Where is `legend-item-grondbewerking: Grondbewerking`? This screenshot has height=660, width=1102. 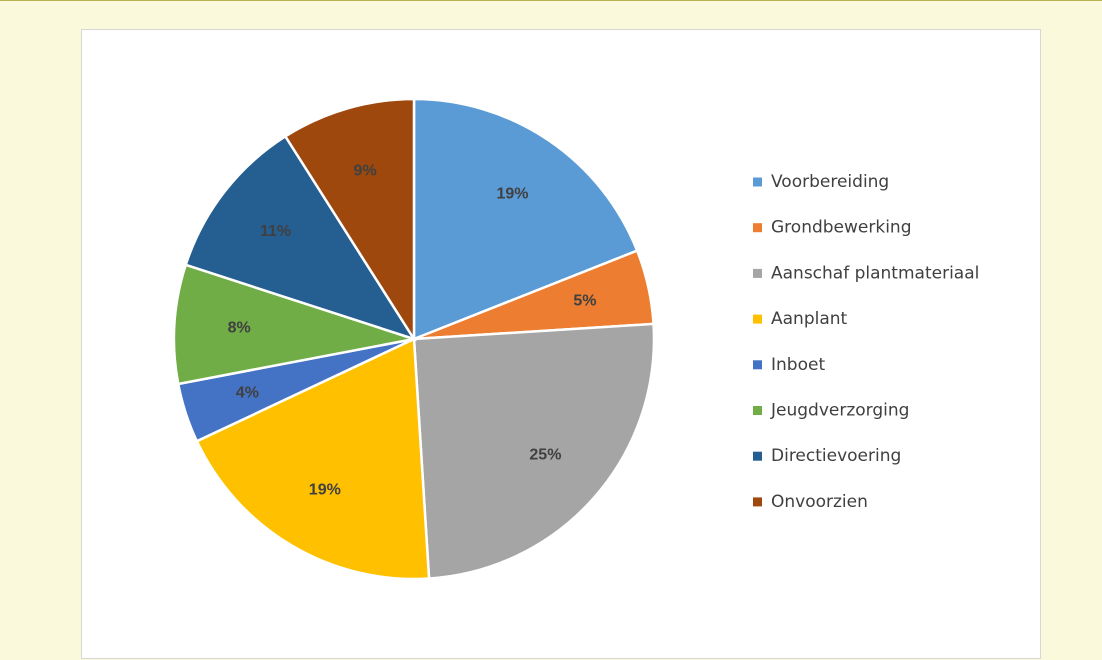 legend-item-grondbewerking: Grondbewerking is located at coordinates (832, 228).